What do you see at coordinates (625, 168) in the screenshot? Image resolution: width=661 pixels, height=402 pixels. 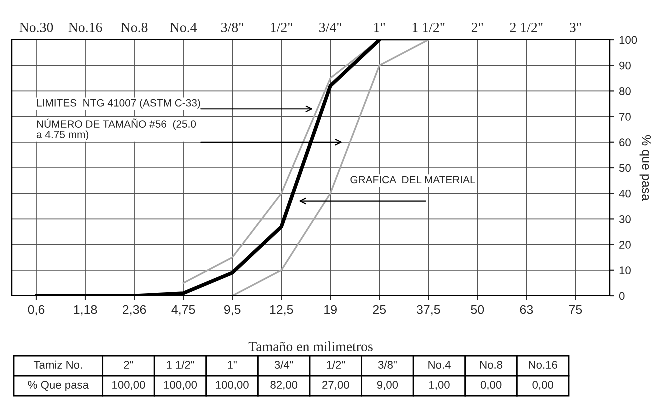 I see `y-tick-label: 50` at bounding box center [625, 168].